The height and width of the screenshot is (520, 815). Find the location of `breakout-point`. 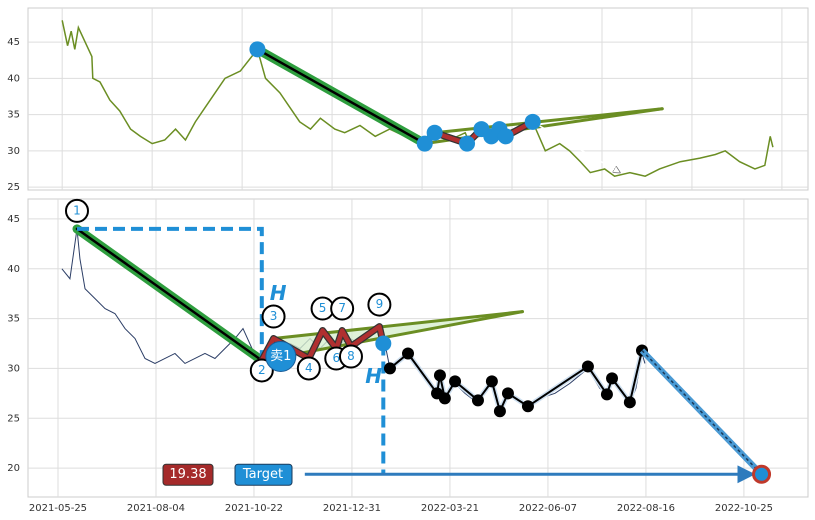

breakout-point is located at coordinates (383, 343).